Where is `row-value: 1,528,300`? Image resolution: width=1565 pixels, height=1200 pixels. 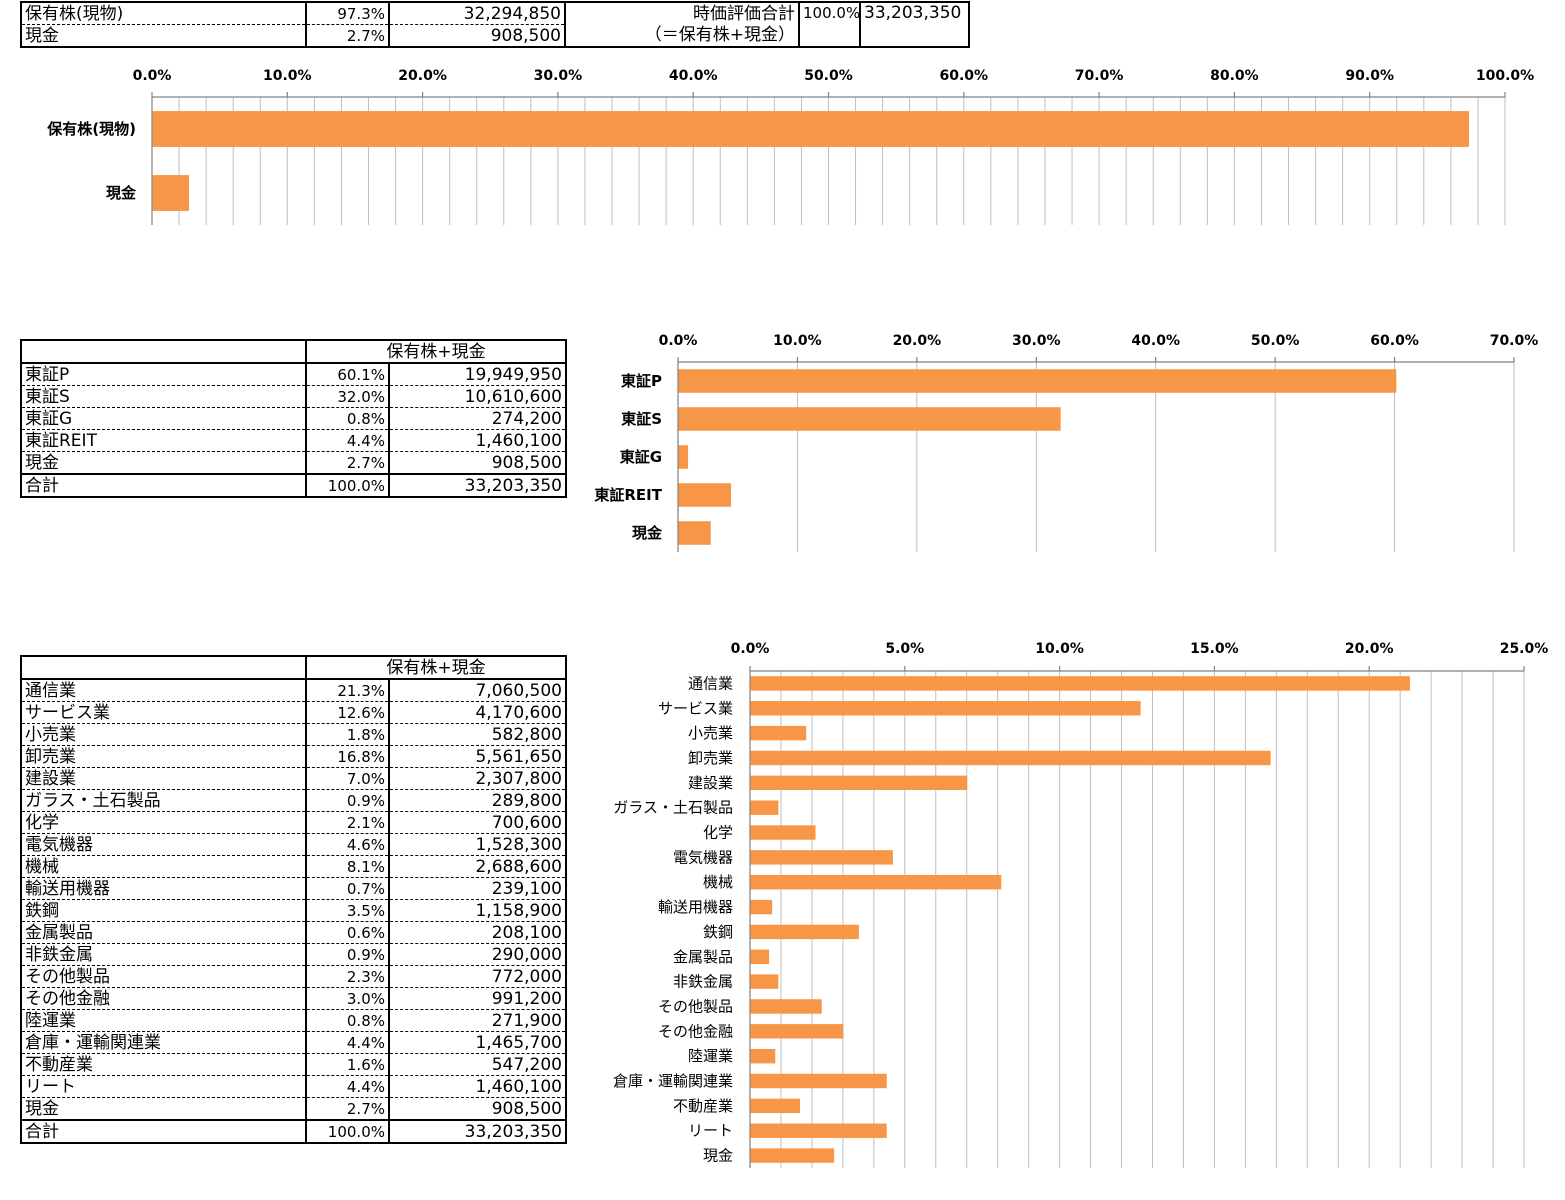 row-value: 1,528,300 is located at coordinates (477, 844).